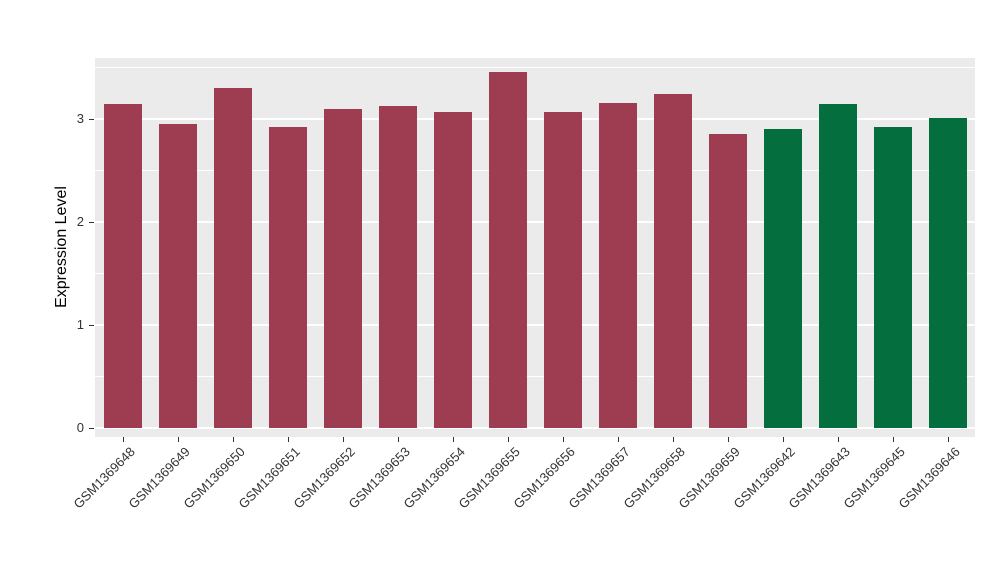 Image resolution: width=1000 pixels, height=580 pixels. What do you see at coordinates (80, 324) in the screenshot?
I see `y-tick-label: 1` at bounding box center [80, 324].